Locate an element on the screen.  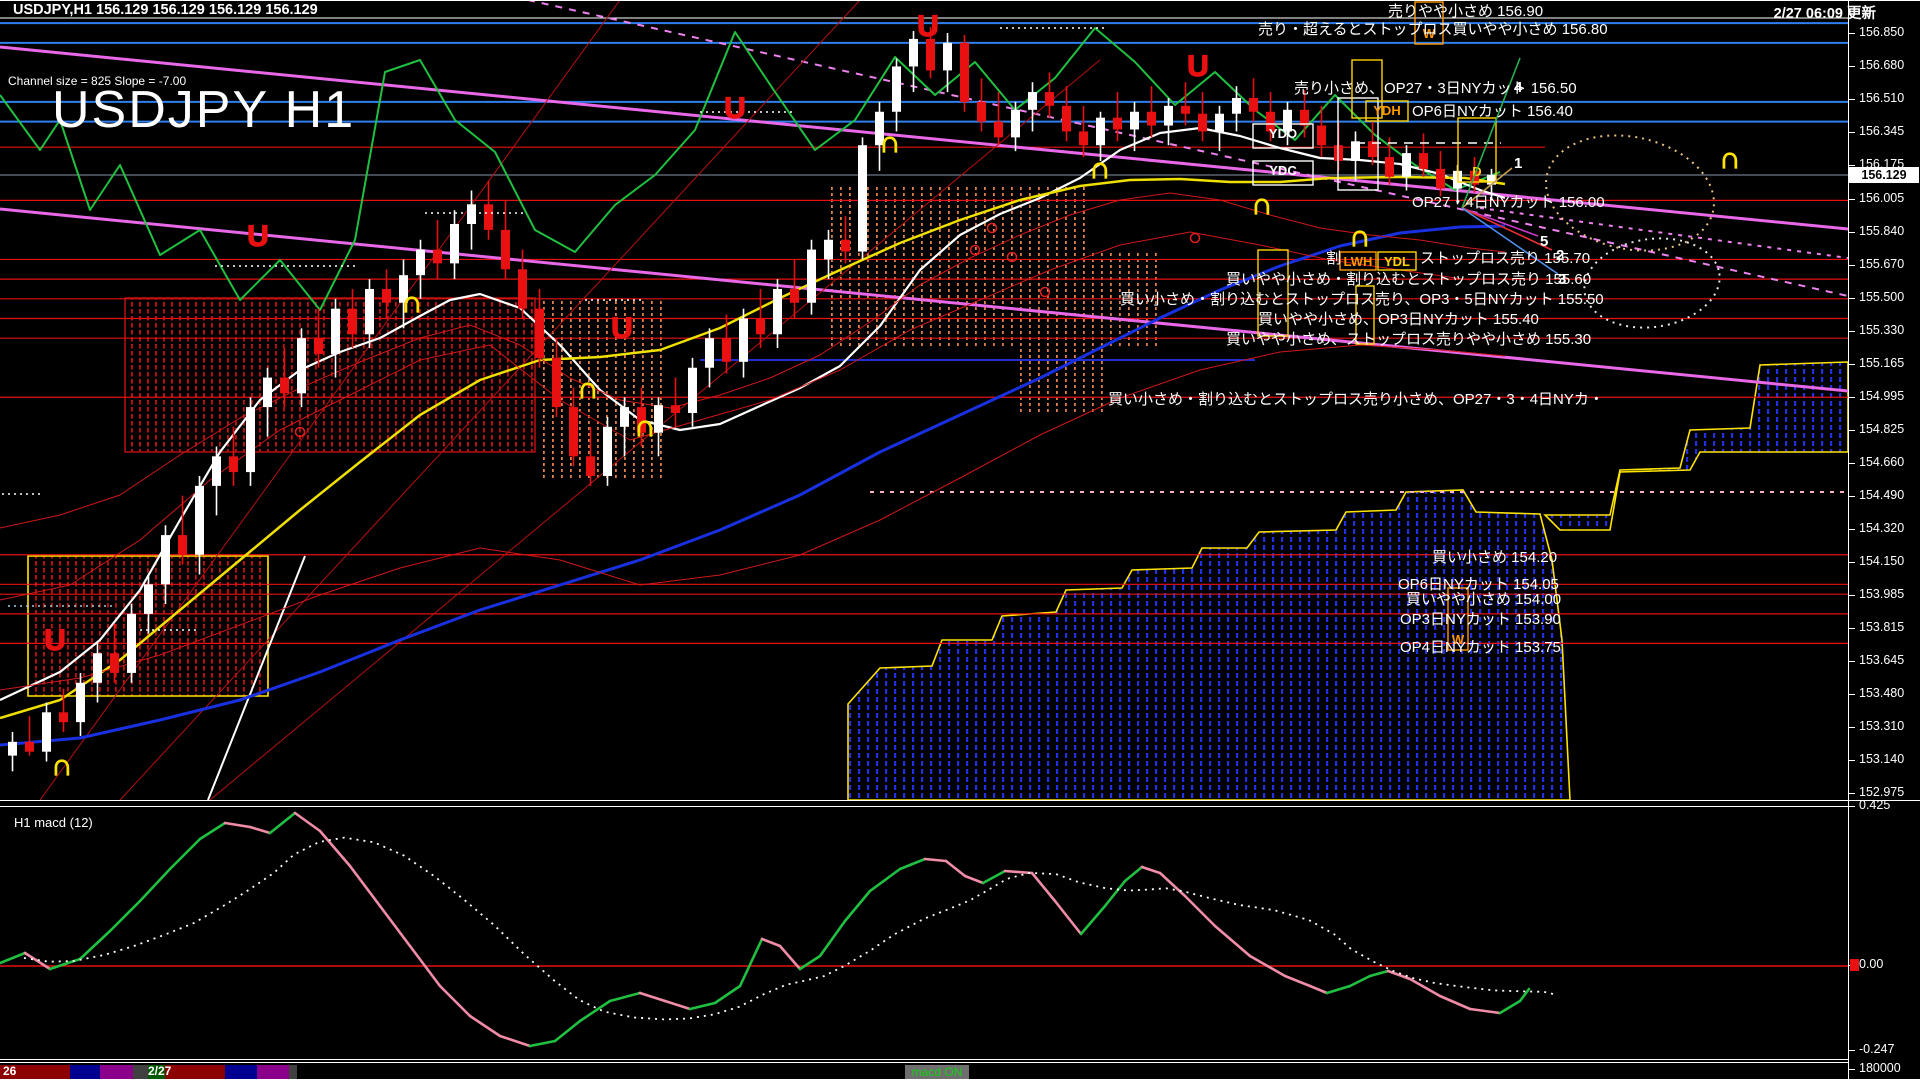
axis-price-label: 155.840 is located at coordinates (1882, 231).